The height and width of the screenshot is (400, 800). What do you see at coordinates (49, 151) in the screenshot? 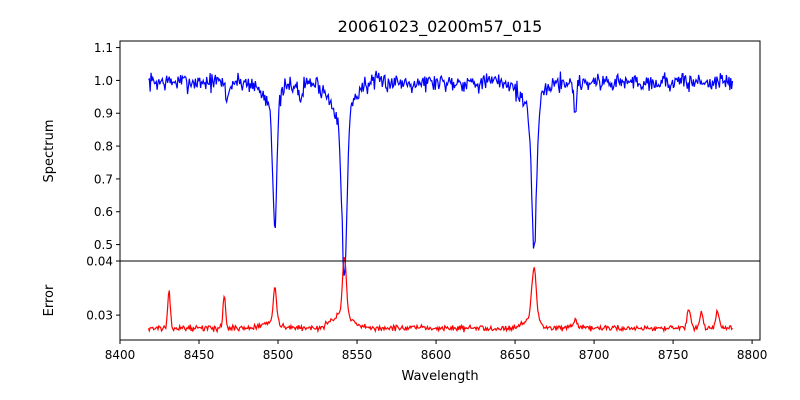
I see `spectrum-y-axis-label: Spectrum` at bounding box center [49, 151].